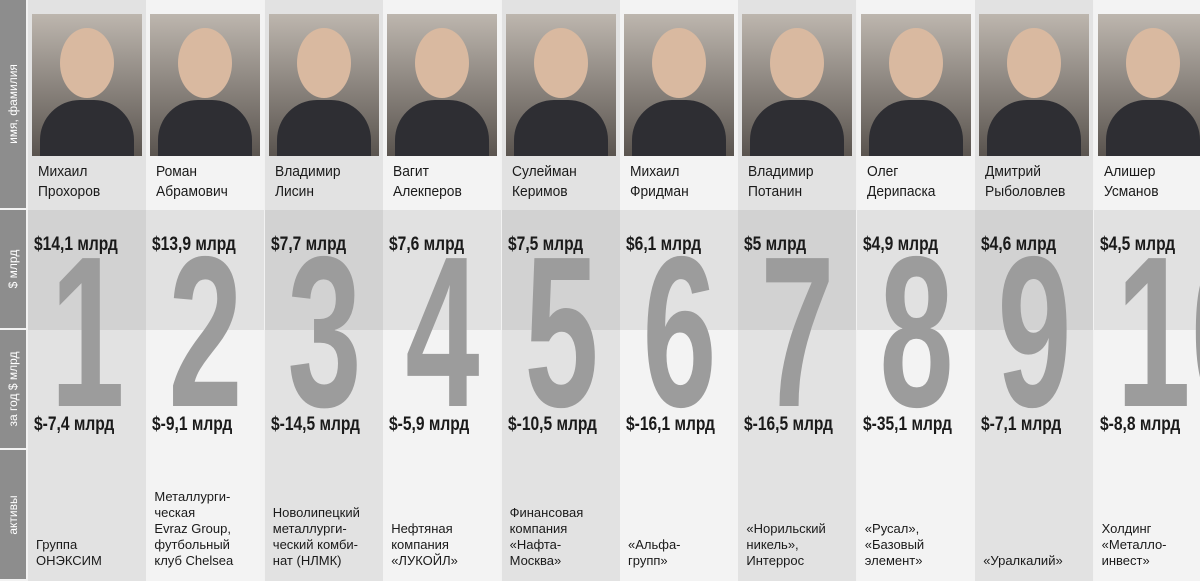  What do you see at coordinates (69, 553) in the screenshot?
I see `assets: Группа ОНЭКСИМ` at bounding box center [69, 553].